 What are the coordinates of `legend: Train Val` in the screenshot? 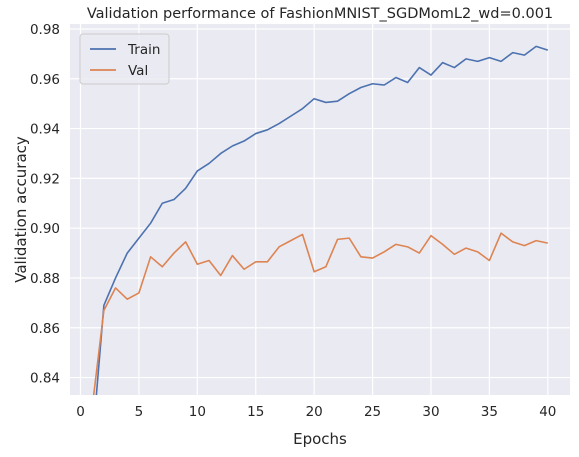 It's located at (124, 59).